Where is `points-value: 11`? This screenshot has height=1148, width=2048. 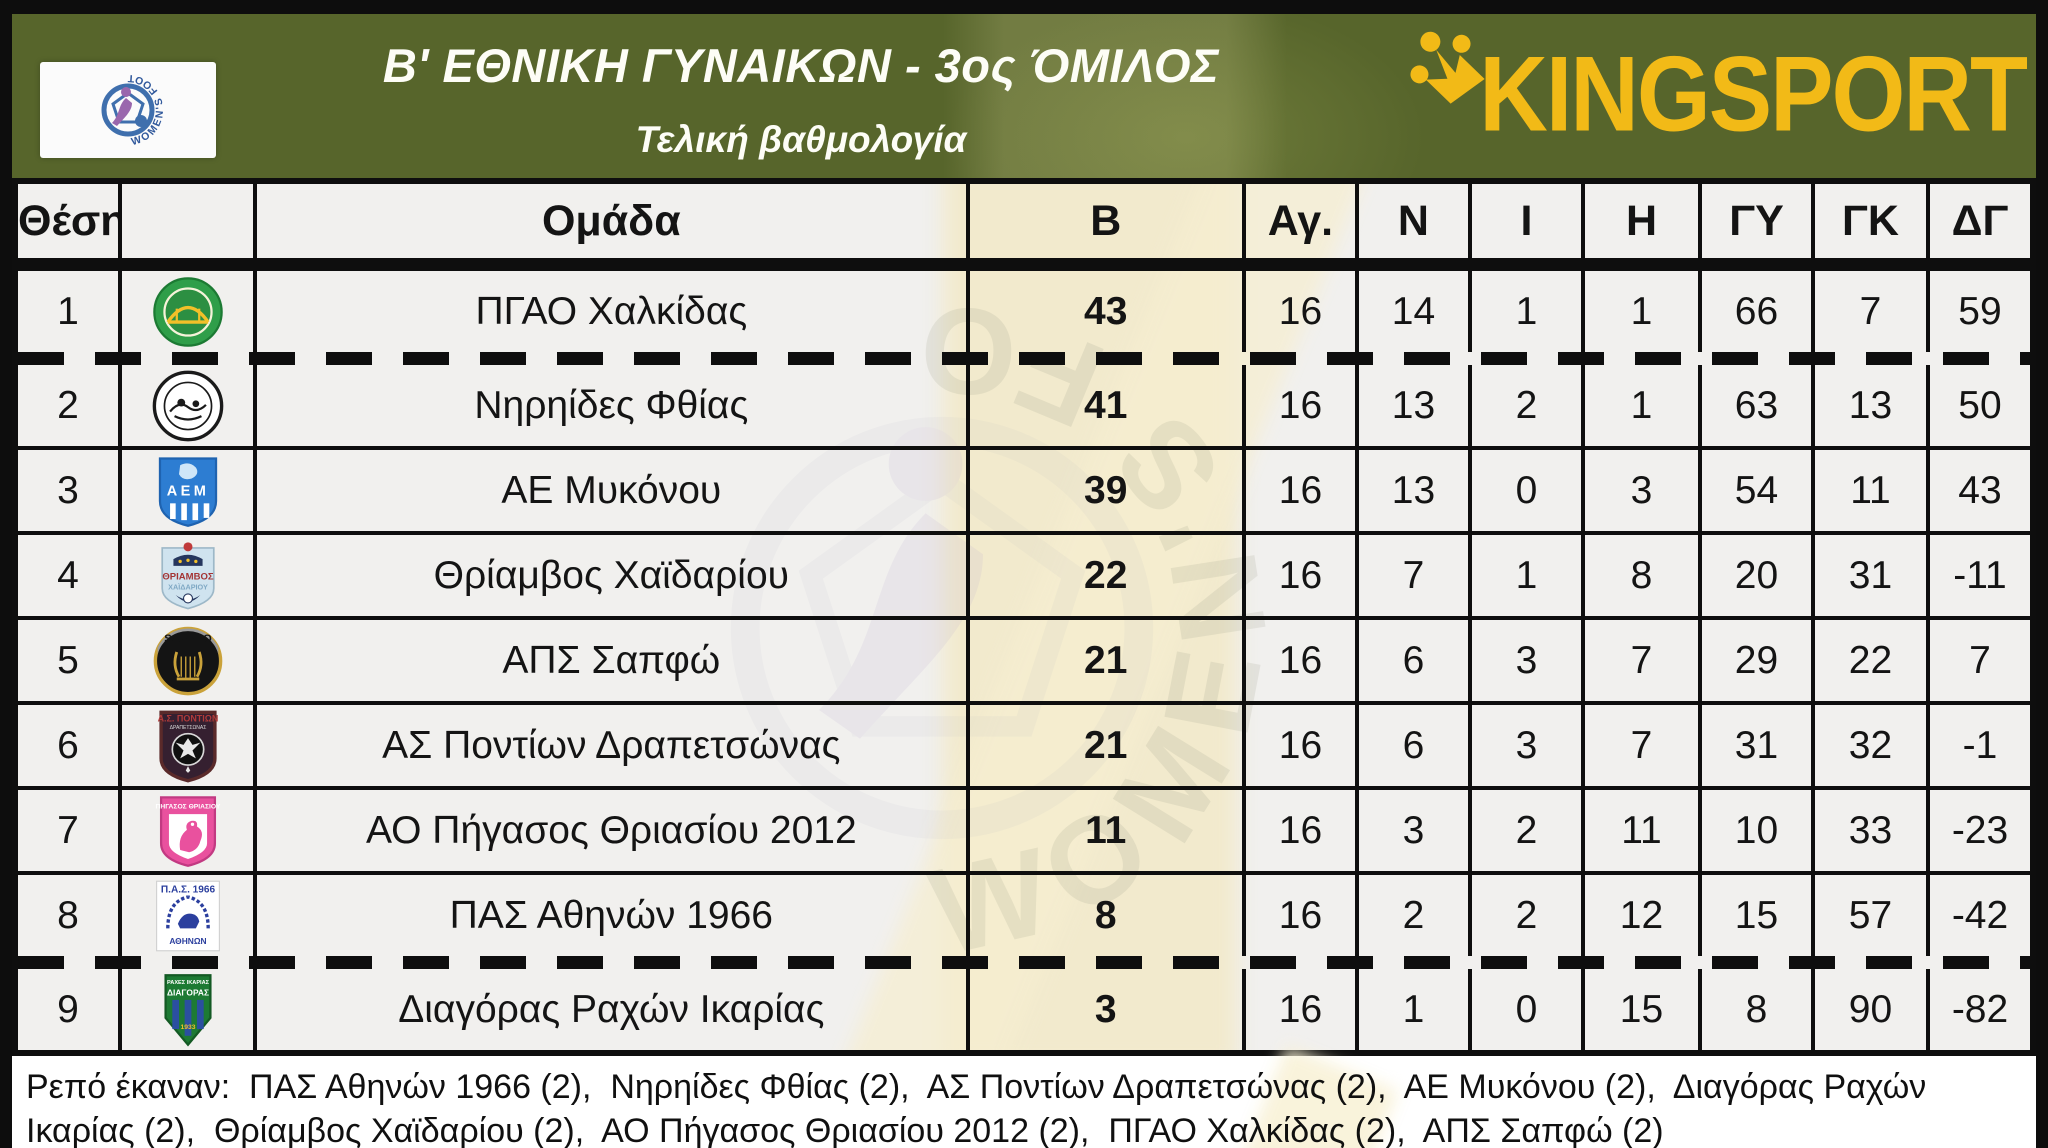
points-value: 11 is located at coordinates (1104, 829).